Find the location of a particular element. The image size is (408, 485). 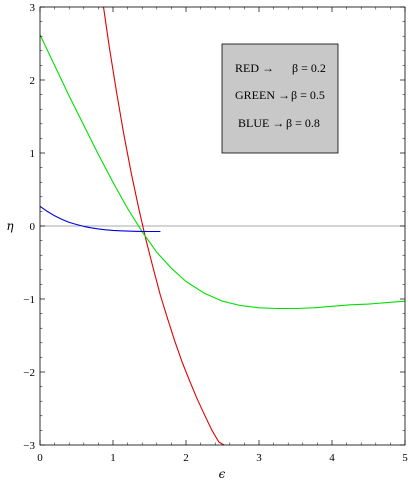

y-axis-label: η is located at coordinates (10, 226).